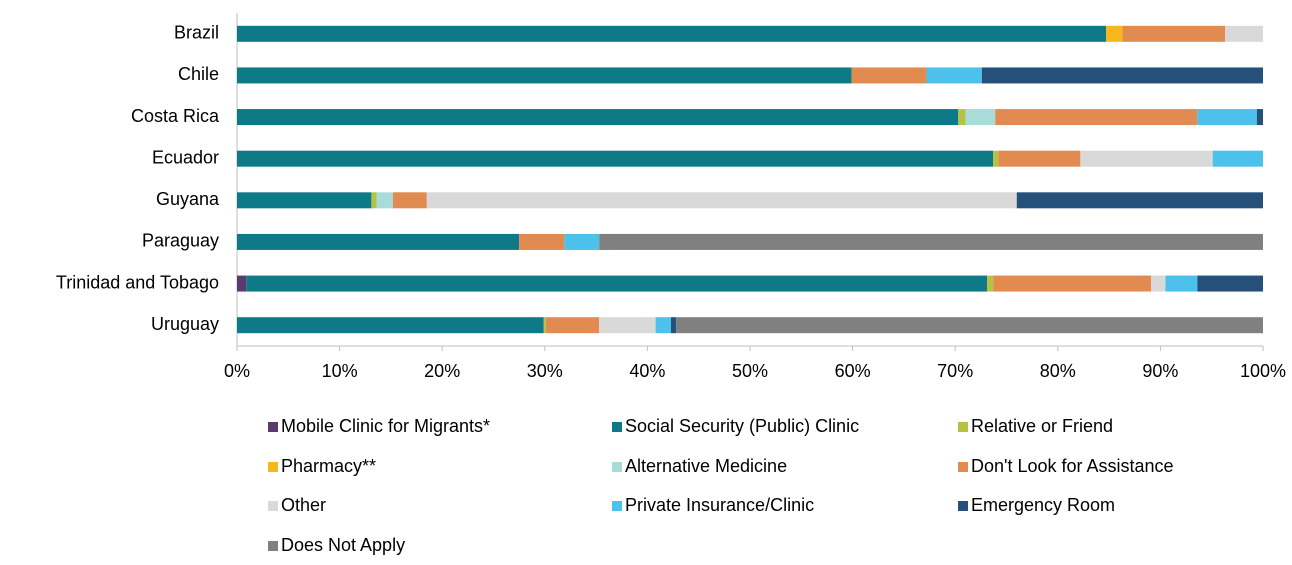 The height and width of the screenshot is (565, 1292). What do you see at coordinates (328, 466) in the screenshot?
I see `legend-label: Pharmacy**` at bounding box center [328, 466].